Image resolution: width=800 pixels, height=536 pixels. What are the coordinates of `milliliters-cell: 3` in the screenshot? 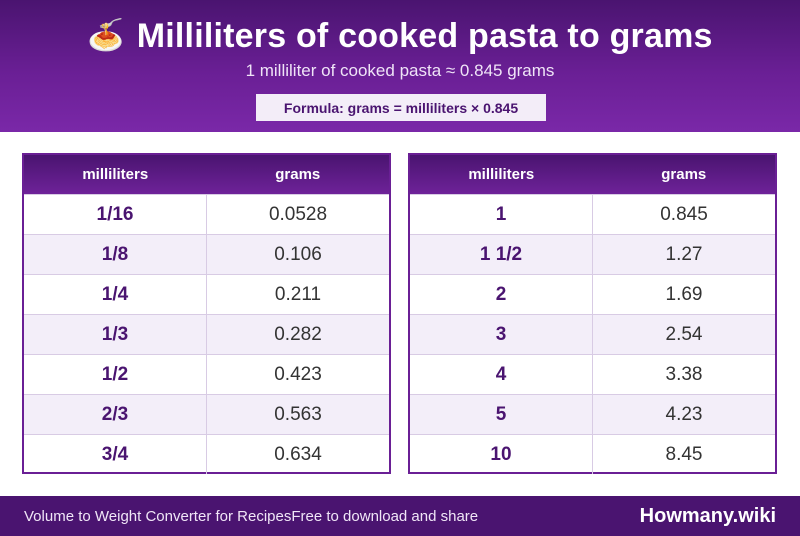 It's located at (501, 334).